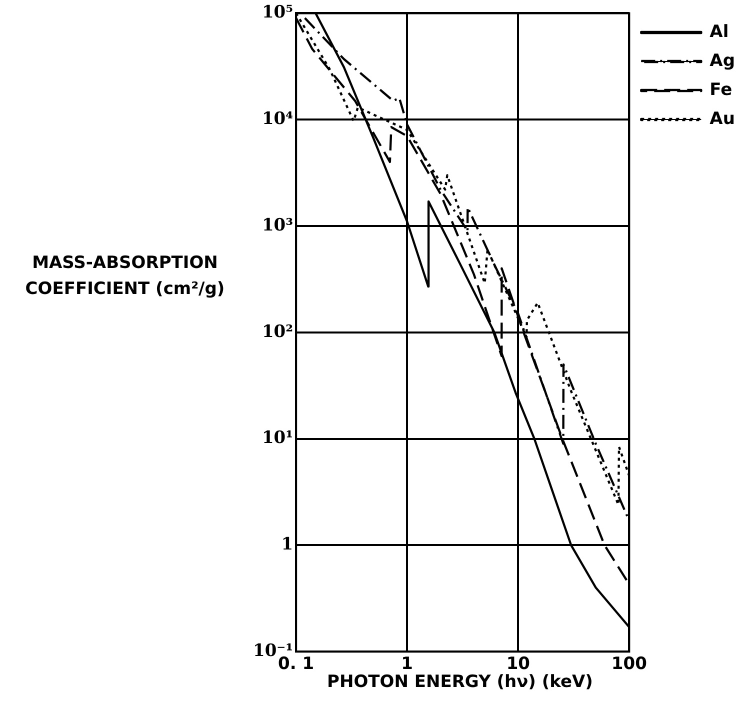 The width and height of the screenshot is (755, 714). Describe the element at coordinates (278, 119) in the screenshot. I see `y-tick-label: 10⁴` at that location.